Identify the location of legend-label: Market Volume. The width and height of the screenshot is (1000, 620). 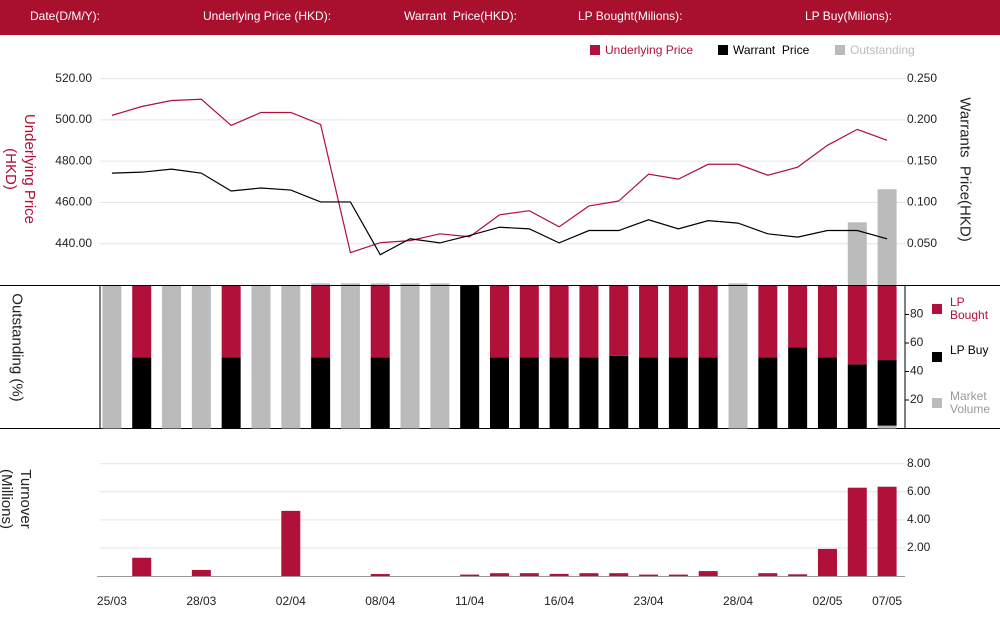
(970, 402).